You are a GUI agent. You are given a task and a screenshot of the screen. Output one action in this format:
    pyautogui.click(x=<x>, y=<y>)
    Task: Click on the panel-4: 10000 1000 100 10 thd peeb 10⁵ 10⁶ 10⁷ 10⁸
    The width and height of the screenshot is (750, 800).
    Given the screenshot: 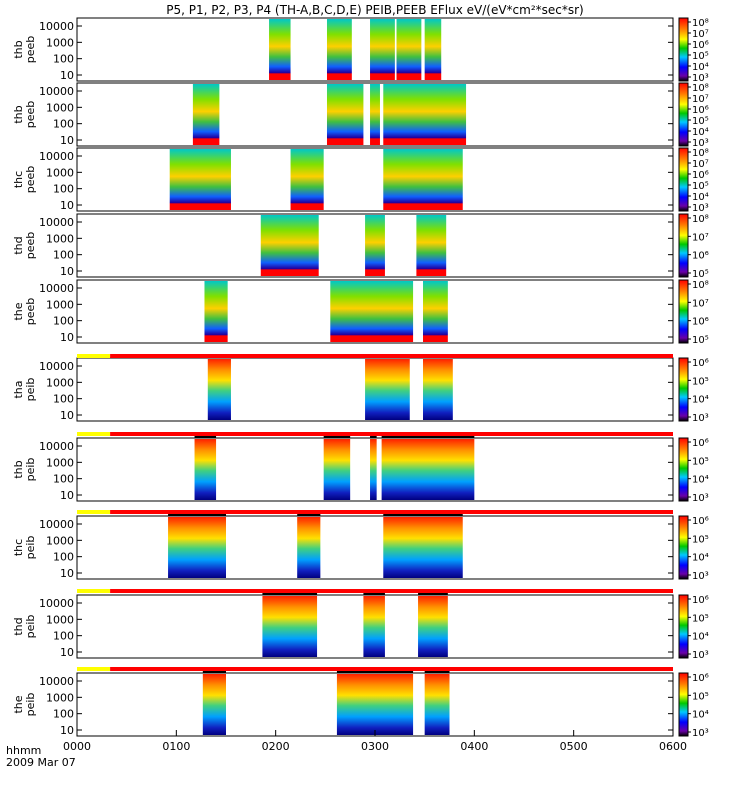 What is the action you would take?
    pyautogui.click(x=360, y=246)
    